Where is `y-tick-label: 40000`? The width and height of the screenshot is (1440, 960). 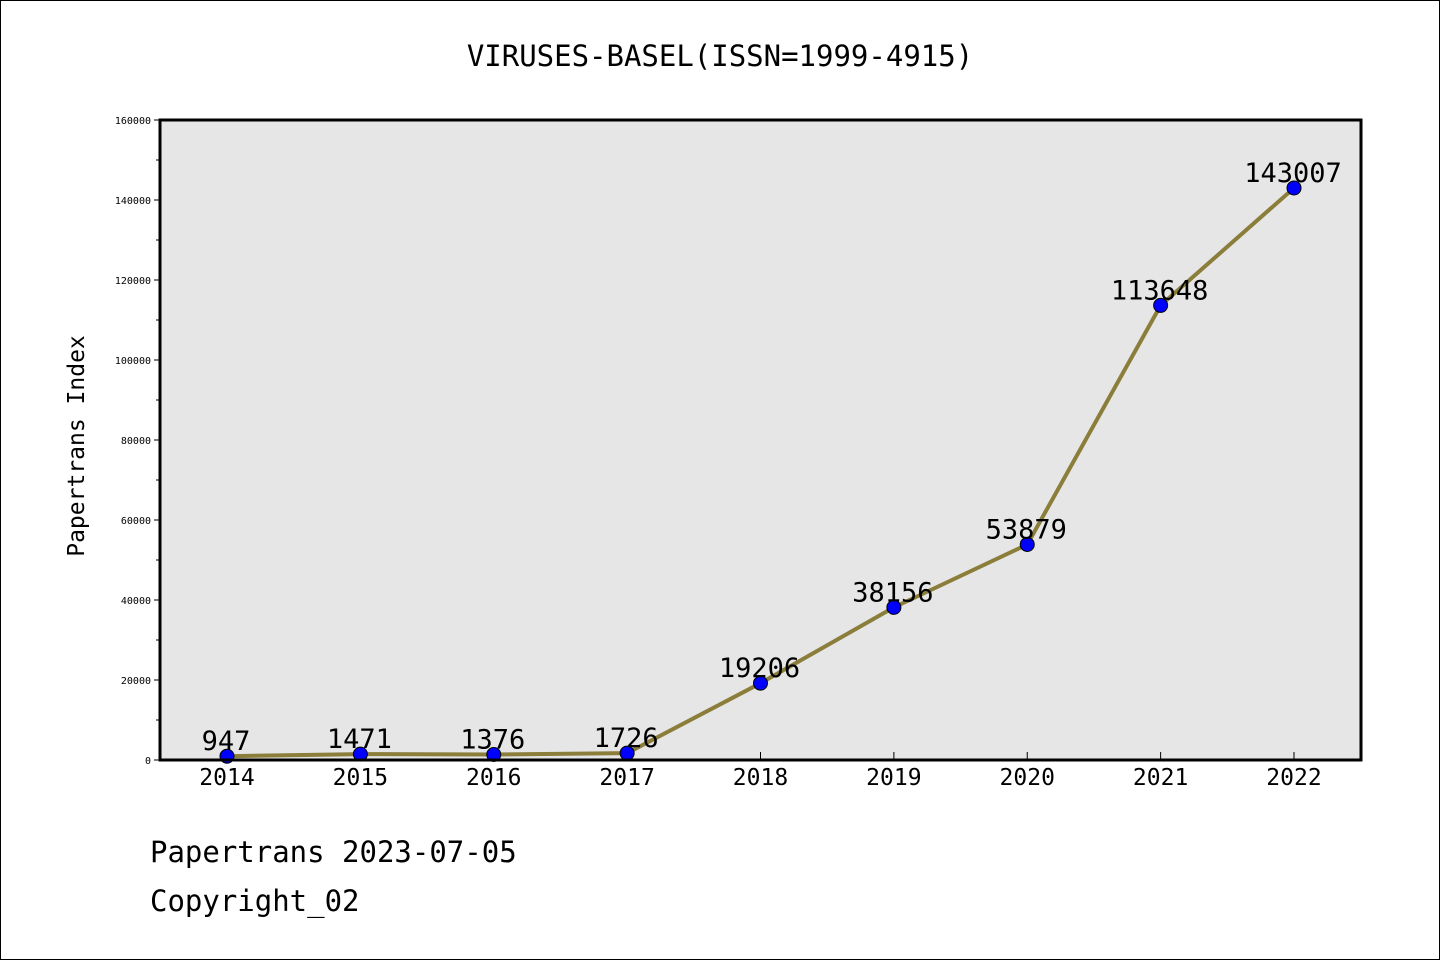
y-tick-label: 40000 is located at coordinates (136, 601).